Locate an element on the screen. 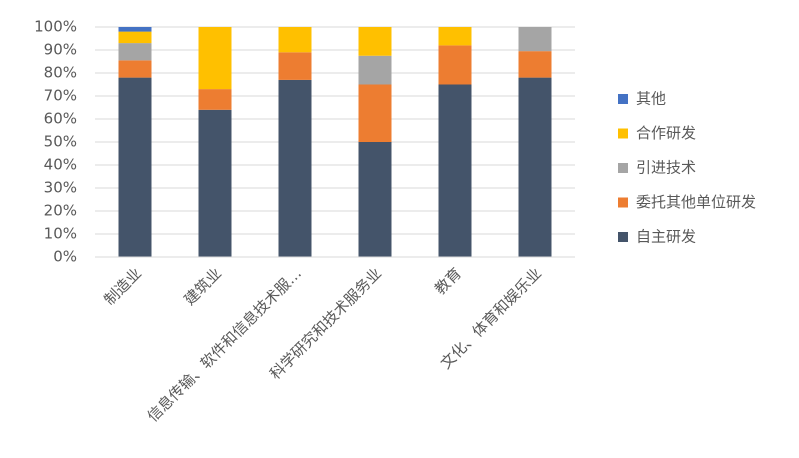 This screenshot has height=458, width=799. x-tick-label: 建筑业 is located at coordinates (202, 286).